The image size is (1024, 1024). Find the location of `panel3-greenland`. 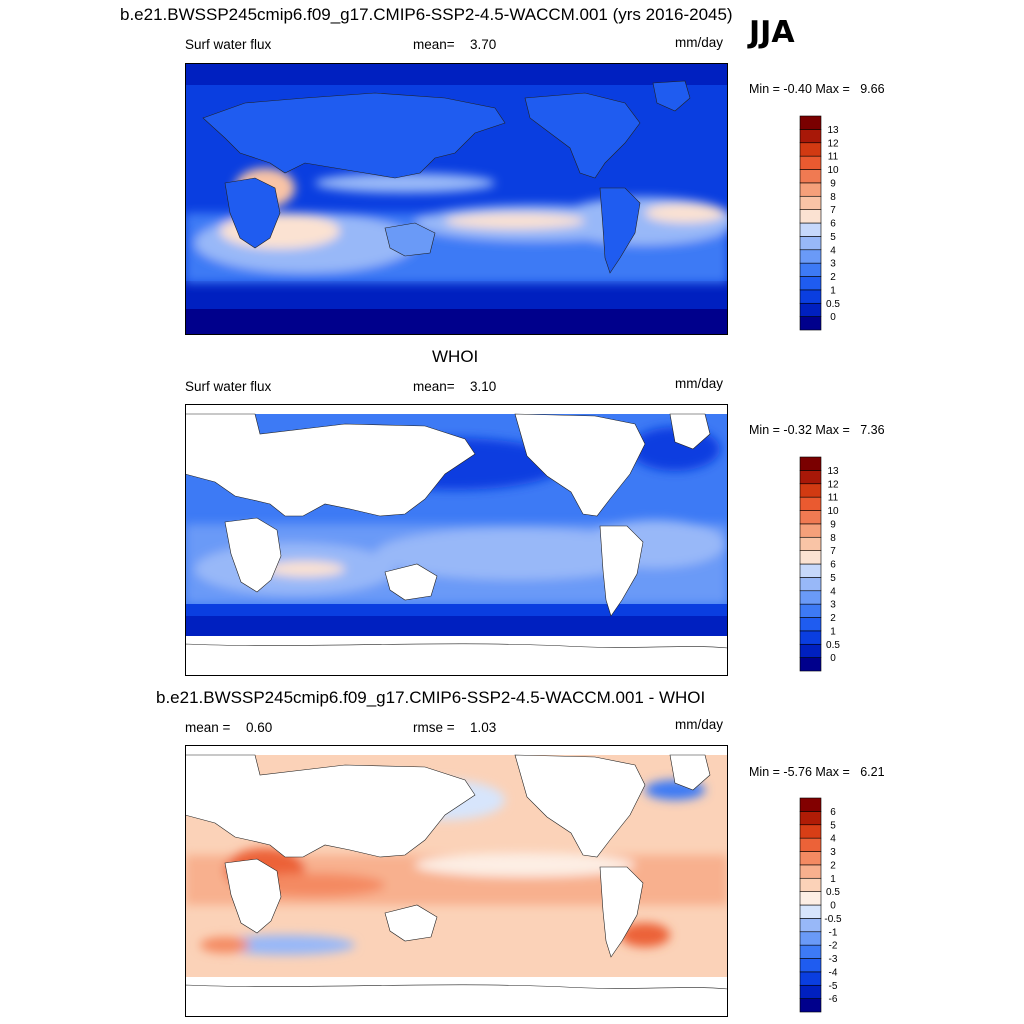

panel3-greenland is located at coordinates (690, 772).